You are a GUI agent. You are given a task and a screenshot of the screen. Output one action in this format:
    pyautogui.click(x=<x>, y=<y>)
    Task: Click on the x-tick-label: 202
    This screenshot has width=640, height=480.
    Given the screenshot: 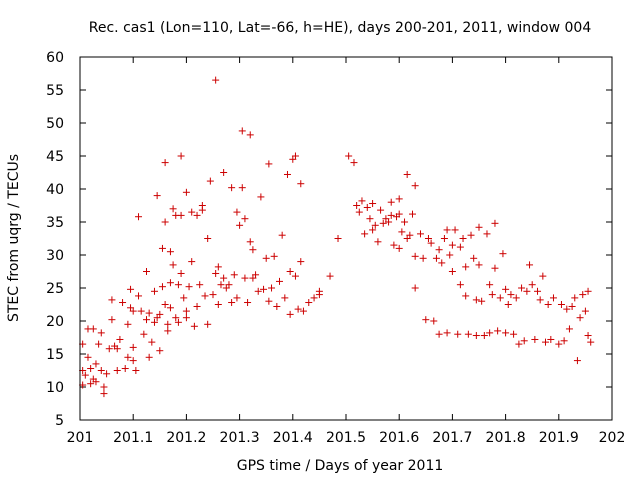 What is the action you would take?
    pyautogui.click(x=612, y=438)
    